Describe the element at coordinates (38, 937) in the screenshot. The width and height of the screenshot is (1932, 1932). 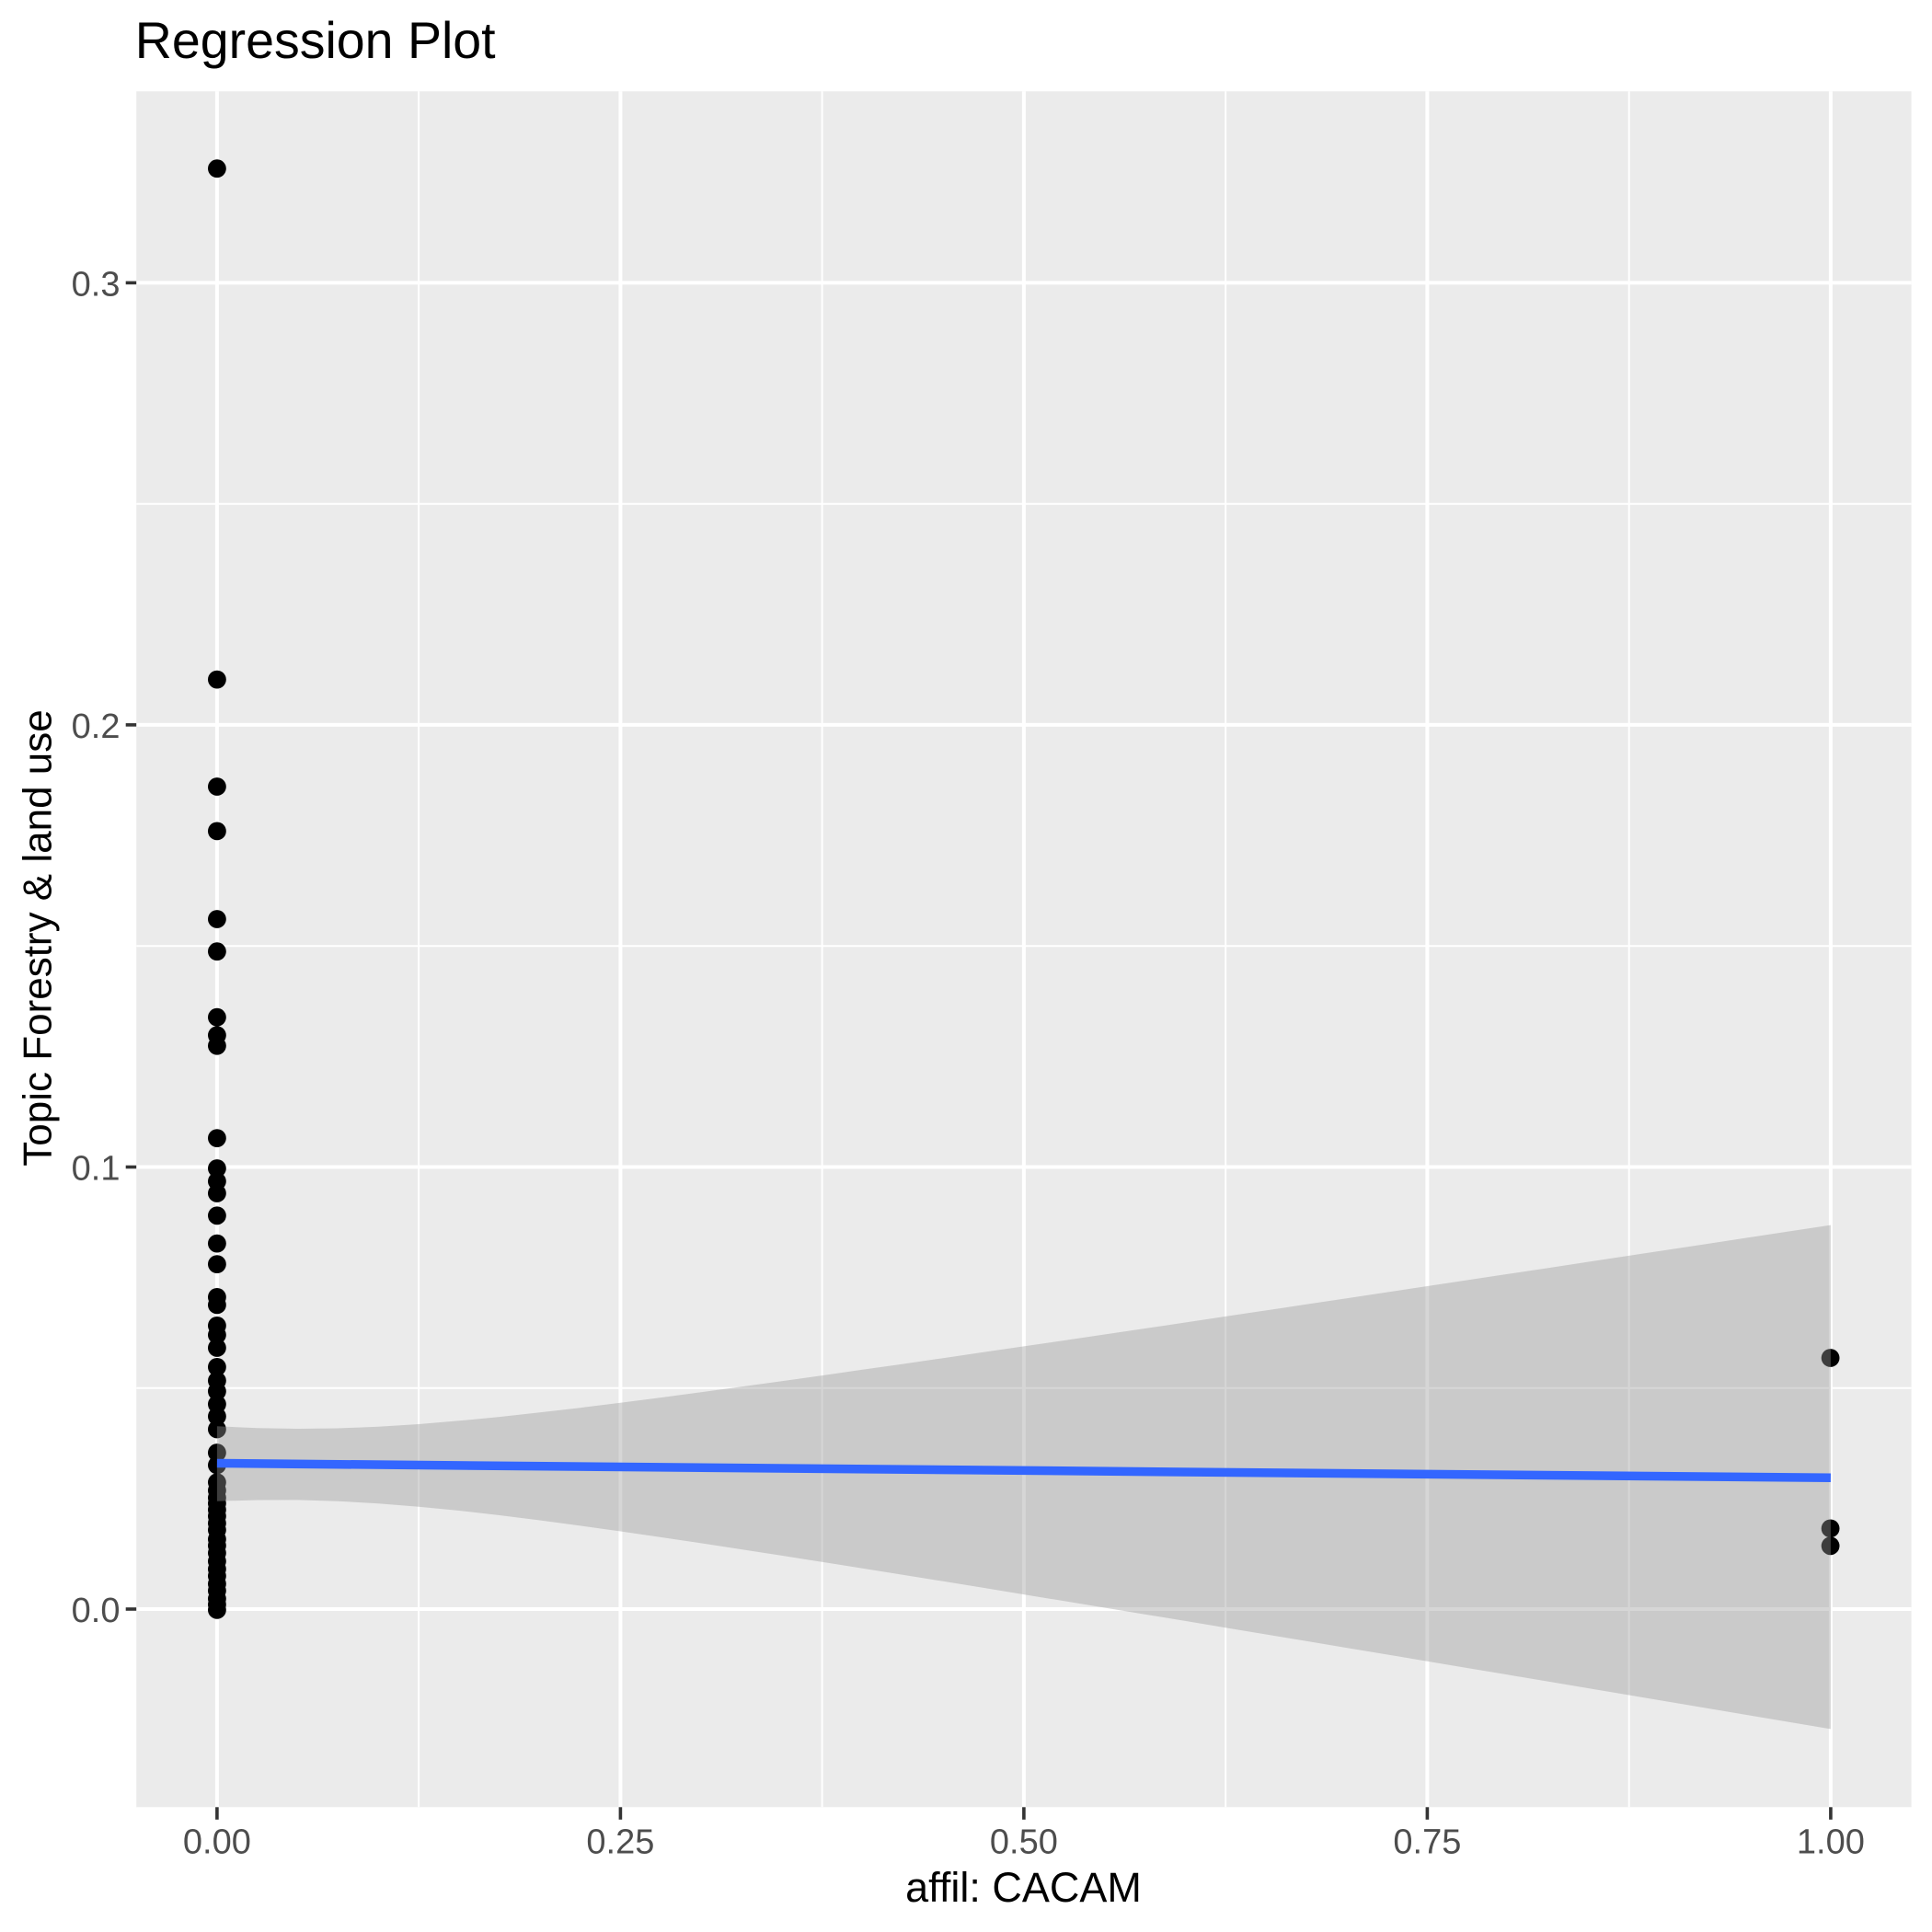
I see `svg-text: Topic Forestry & land use` at that location.